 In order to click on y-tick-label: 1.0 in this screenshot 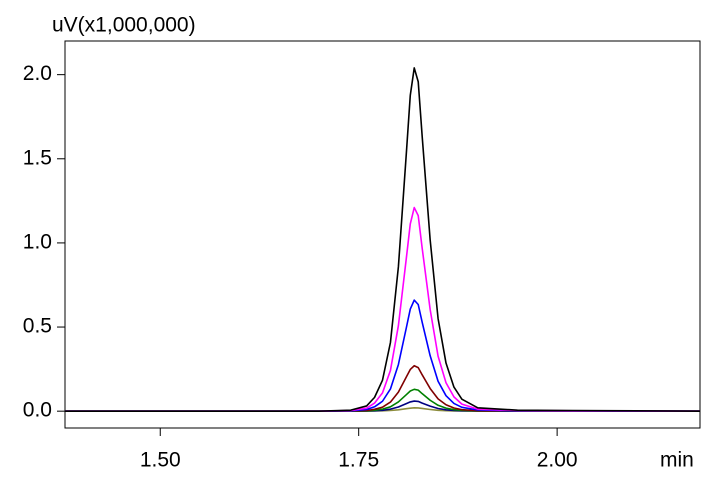, I will do `click(37, 241)`.